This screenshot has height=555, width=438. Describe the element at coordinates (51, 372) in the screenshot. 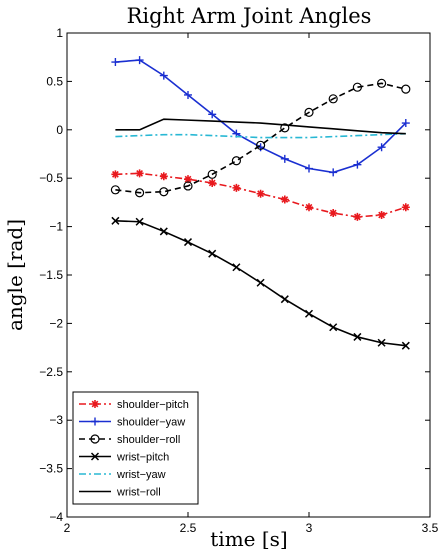

I see `y-tick-label: −2.5` at that location.